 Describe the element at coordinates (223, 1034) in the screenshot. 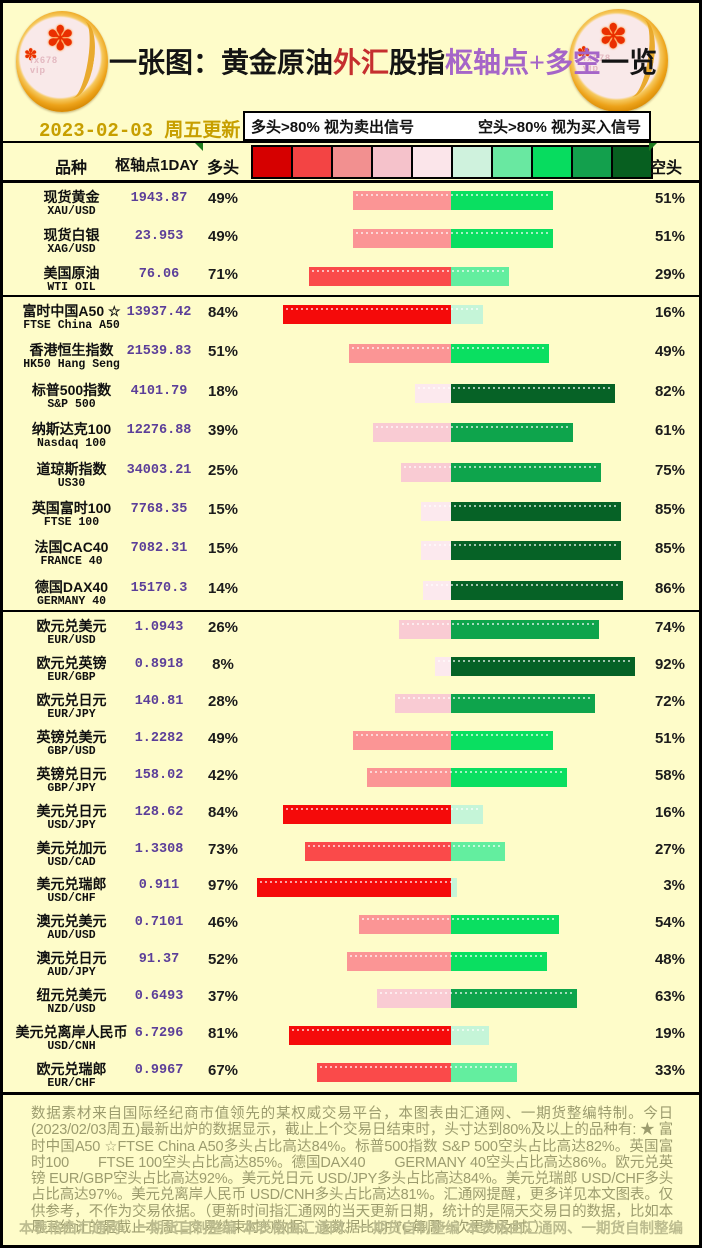

I see `long-percent: 81%` at that location.